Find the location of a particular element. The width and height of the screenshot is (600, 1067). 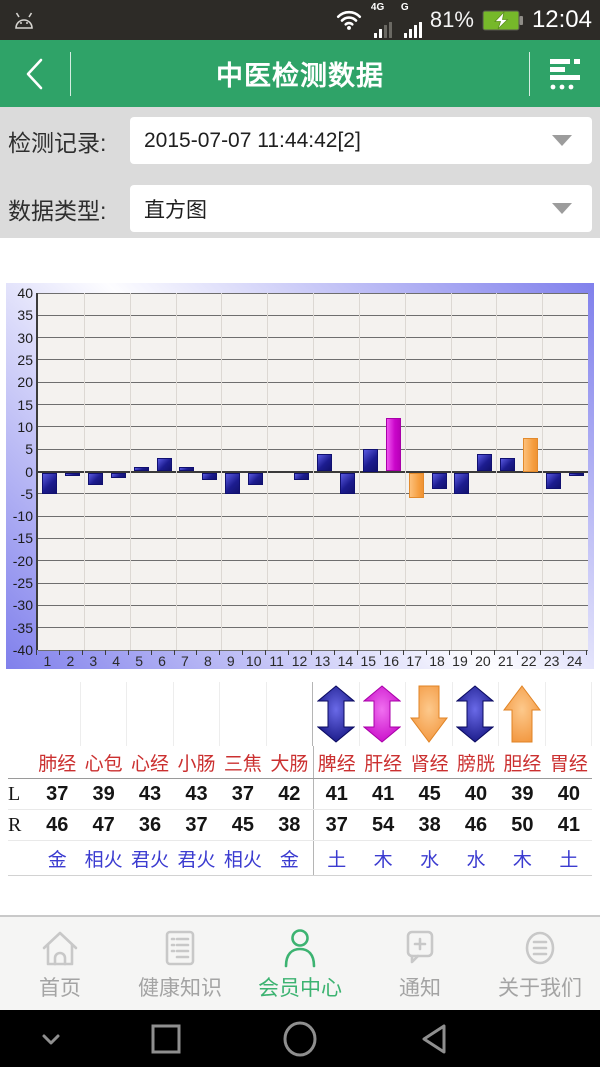

menu-button is located at coordinates (565, 73).